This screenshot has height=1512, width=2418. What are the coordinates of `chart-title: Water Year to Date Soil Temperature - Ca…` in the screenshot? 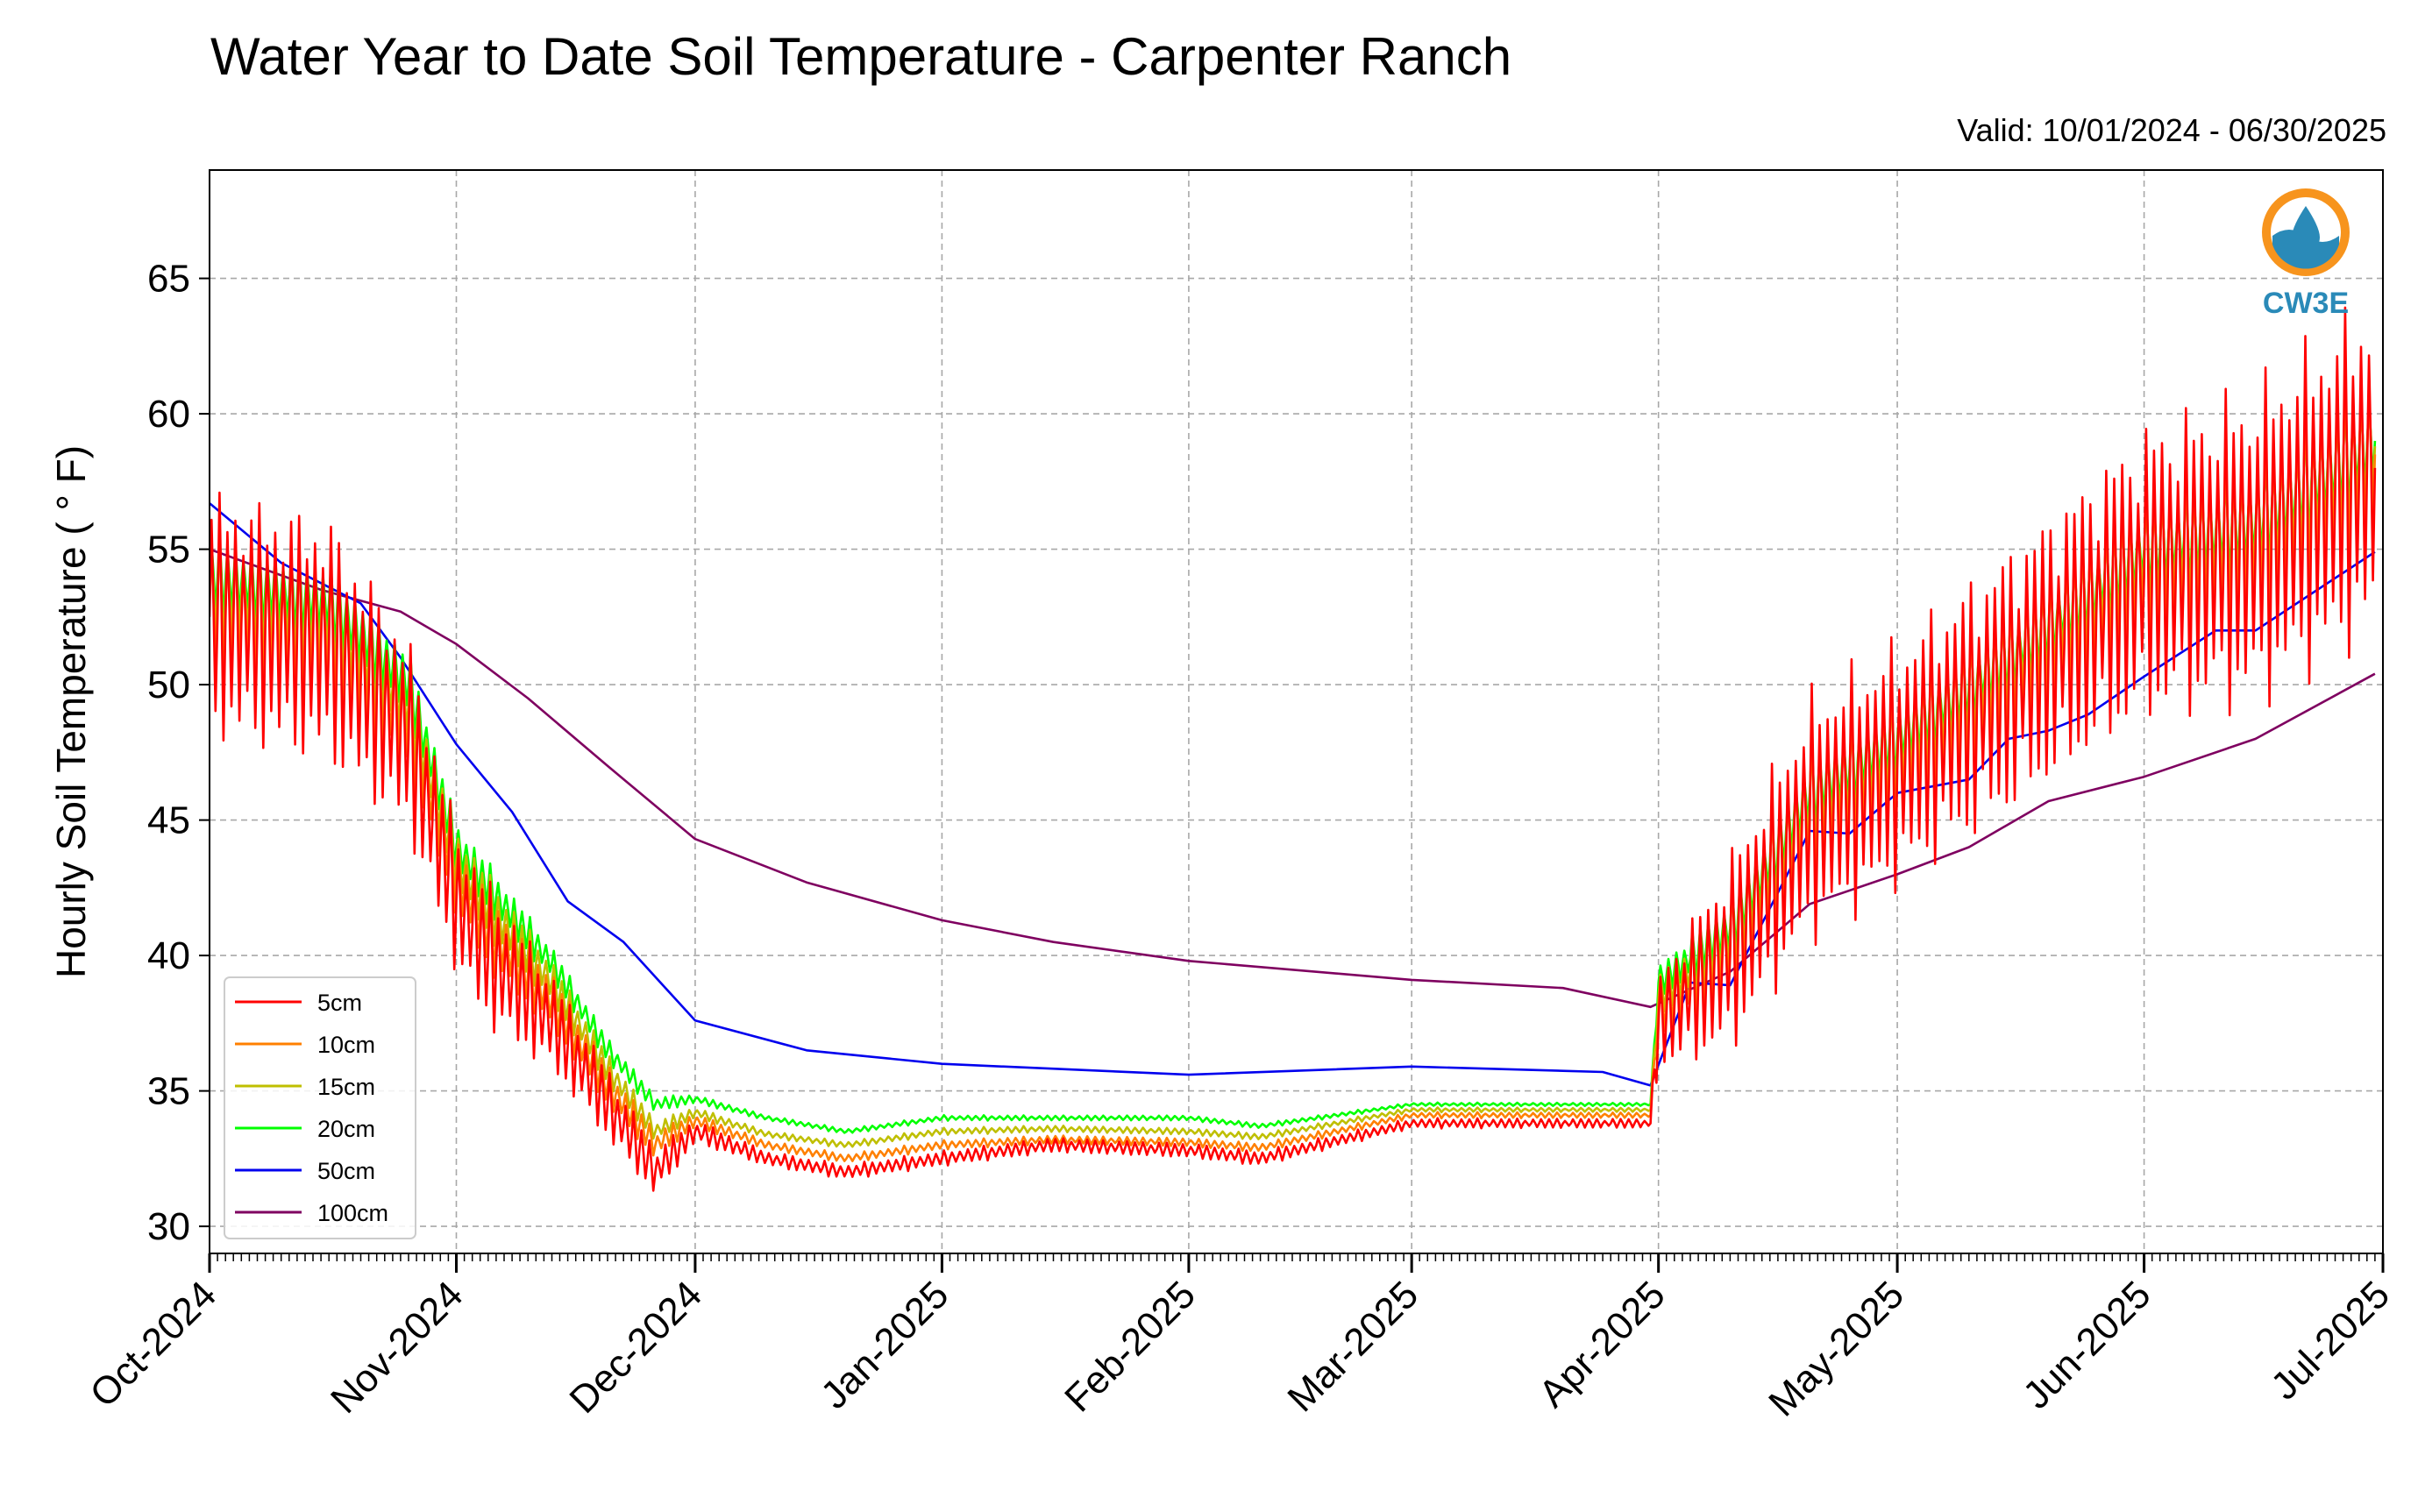 It's located at (861, 56).